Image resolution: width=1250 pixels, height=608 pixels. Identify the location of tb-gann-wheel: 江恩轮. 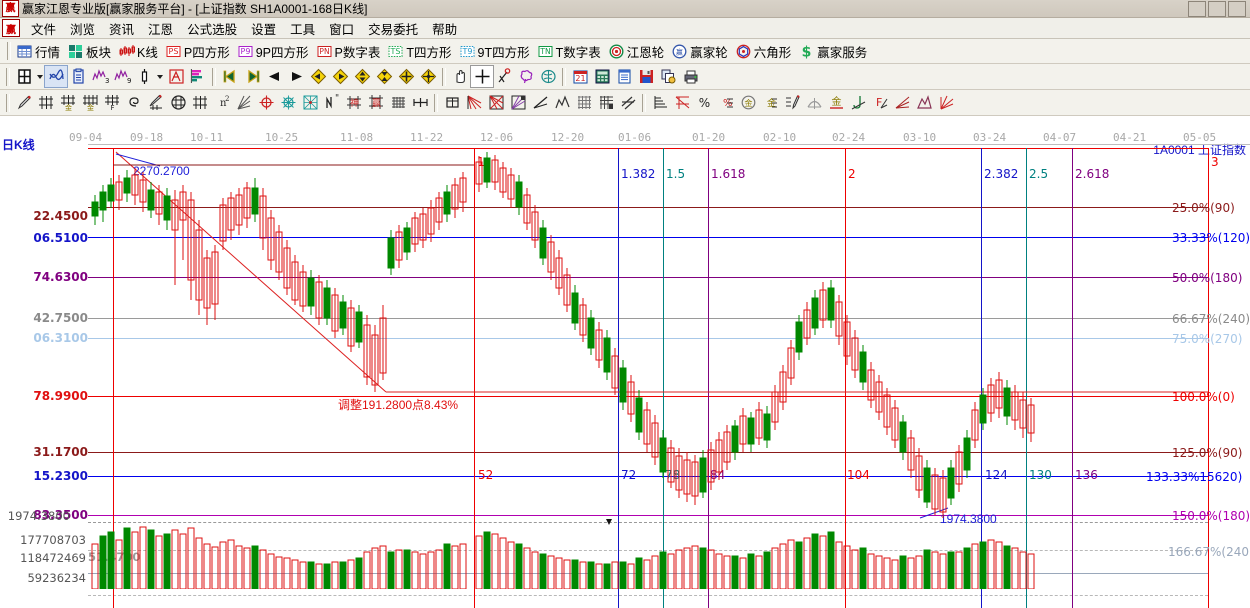
(638, 51).